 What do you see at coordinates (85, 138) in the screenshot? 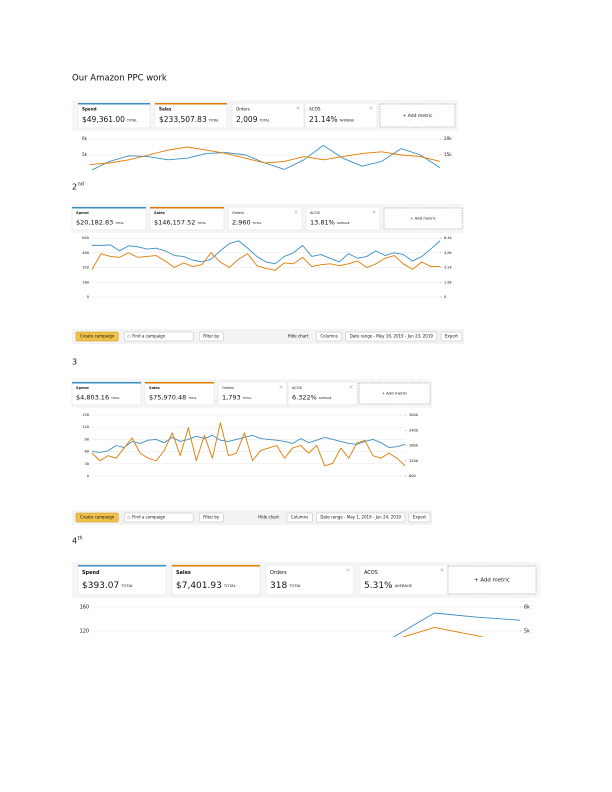
I see `y-tick-label: 6k` at bounding box center [85, 138].